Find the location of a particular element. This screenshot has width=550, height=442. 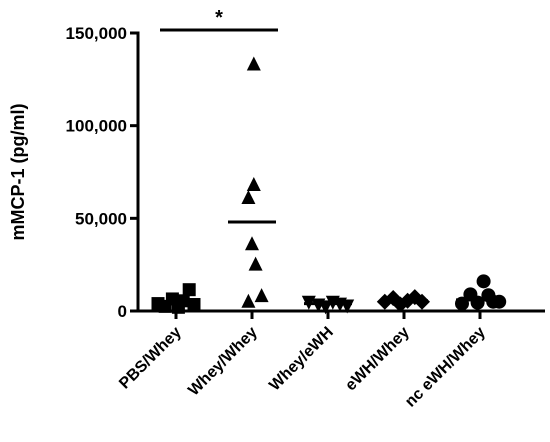

data-point-square is located at coordinates (189, 290).